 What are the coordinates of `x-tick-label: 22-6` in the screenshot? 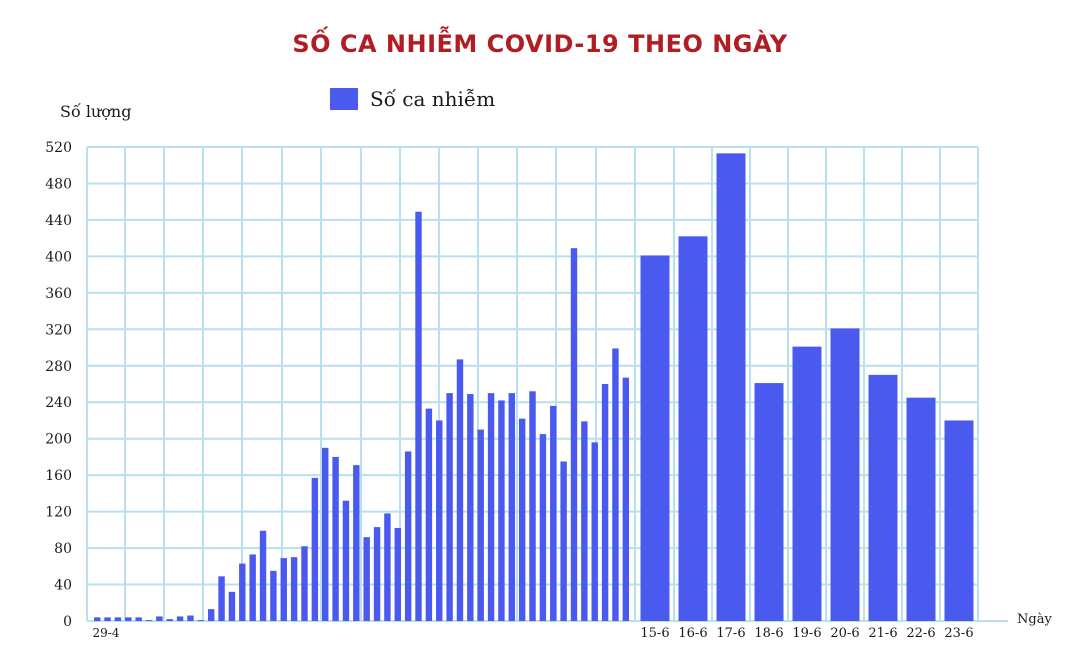 It's located at (920, 633).